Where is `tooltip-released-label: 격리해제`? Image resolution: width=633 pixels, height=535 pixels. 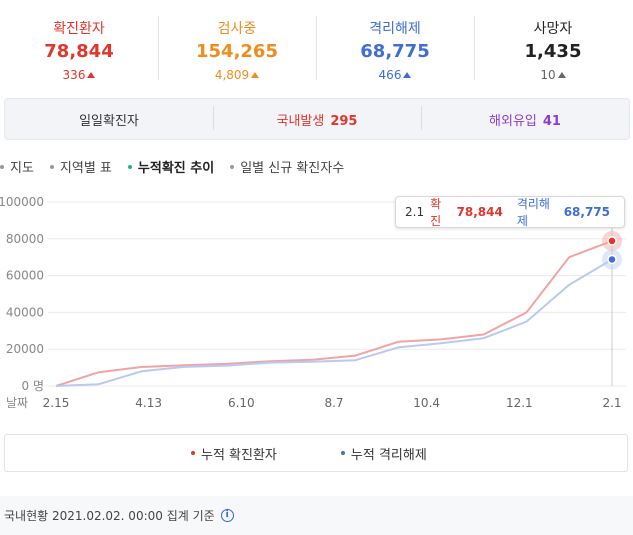 tooltip-released-label: 격리해제 is located at coordinates (533, 212).